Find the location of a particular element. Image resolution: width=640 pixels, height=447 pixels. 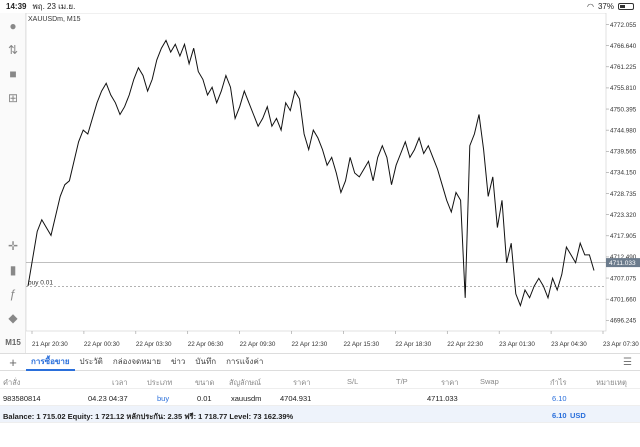

crosshair-icon: ✛ is located at coordinates (13, 246).